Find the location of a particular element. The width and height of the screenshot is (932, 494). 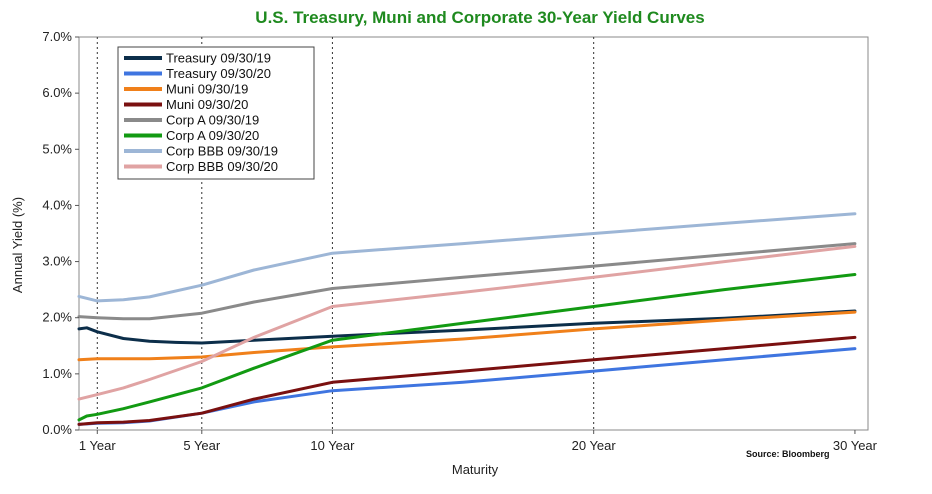

x-tick-label: 5 Year is located at coordinates (202, 445).